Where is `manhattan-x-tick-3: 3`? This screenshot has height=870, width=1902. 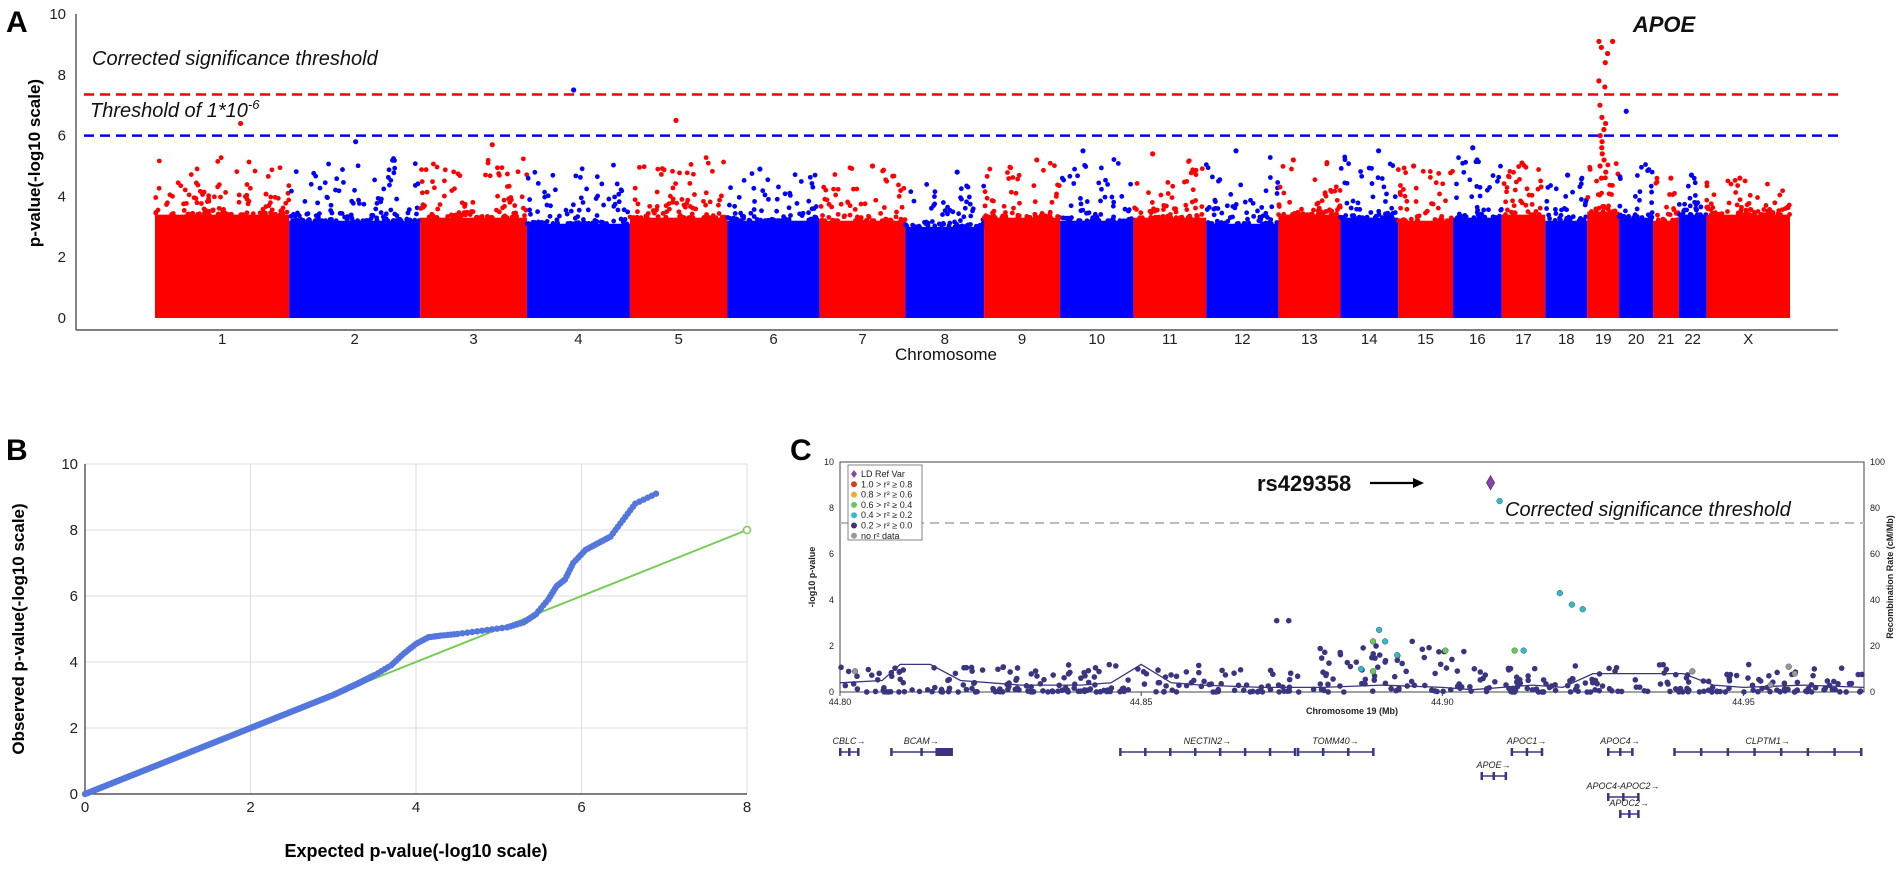 manhattan-x-tick-3: 3 is located at coordinates (473, 339).